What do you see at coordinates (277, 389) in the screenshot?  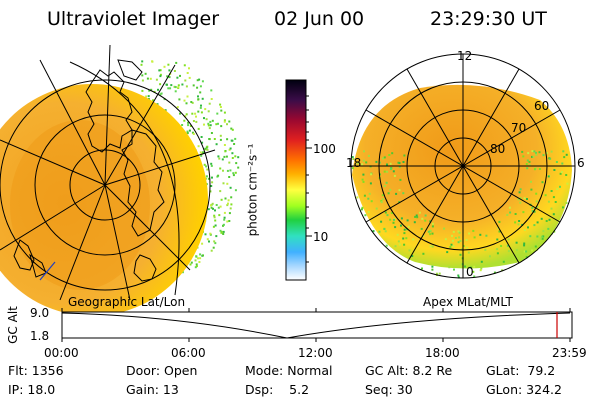 I see `info-dsp: Dsp: 5.2` at bounding box center [277, 389].